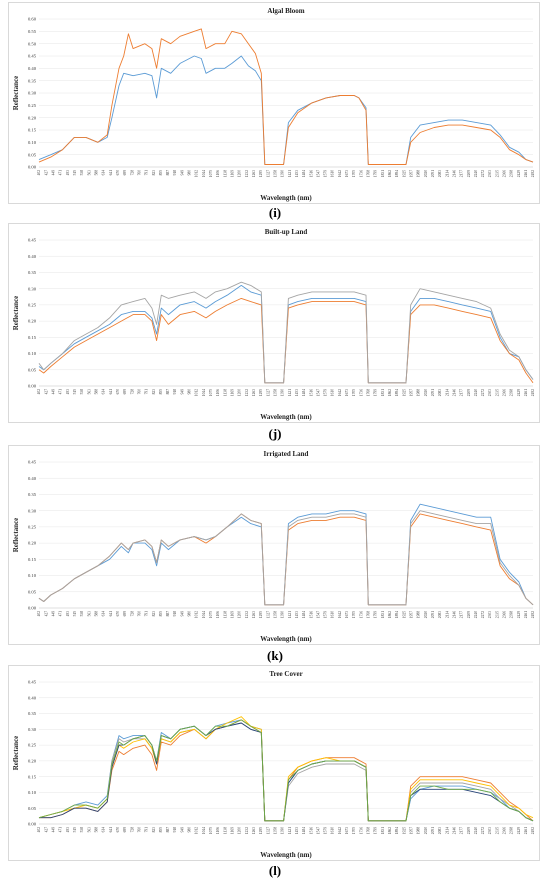 Image resolution: width=550 pixels, height=883 pixels. I want to click on x-tick-label: 1736, so click(361, 614).